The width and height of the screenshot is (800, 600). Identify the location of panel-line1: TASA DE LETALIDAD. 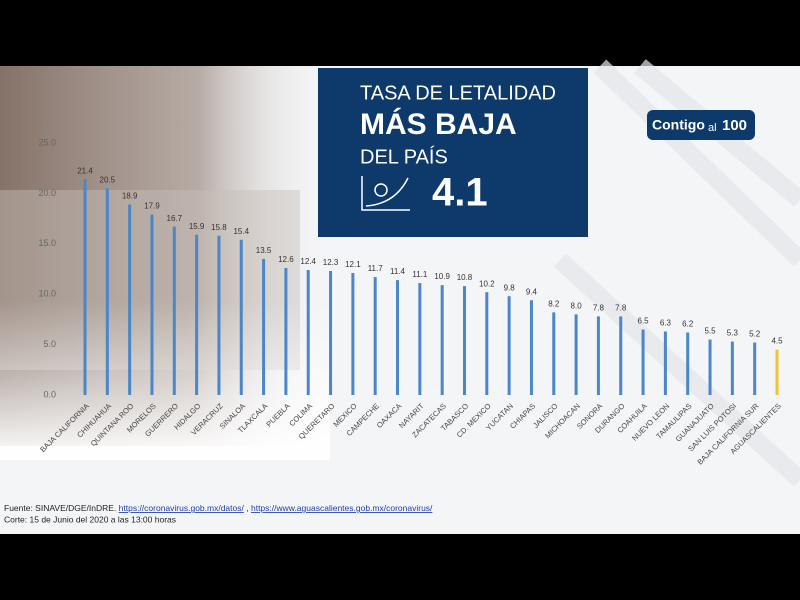
(458, 93).